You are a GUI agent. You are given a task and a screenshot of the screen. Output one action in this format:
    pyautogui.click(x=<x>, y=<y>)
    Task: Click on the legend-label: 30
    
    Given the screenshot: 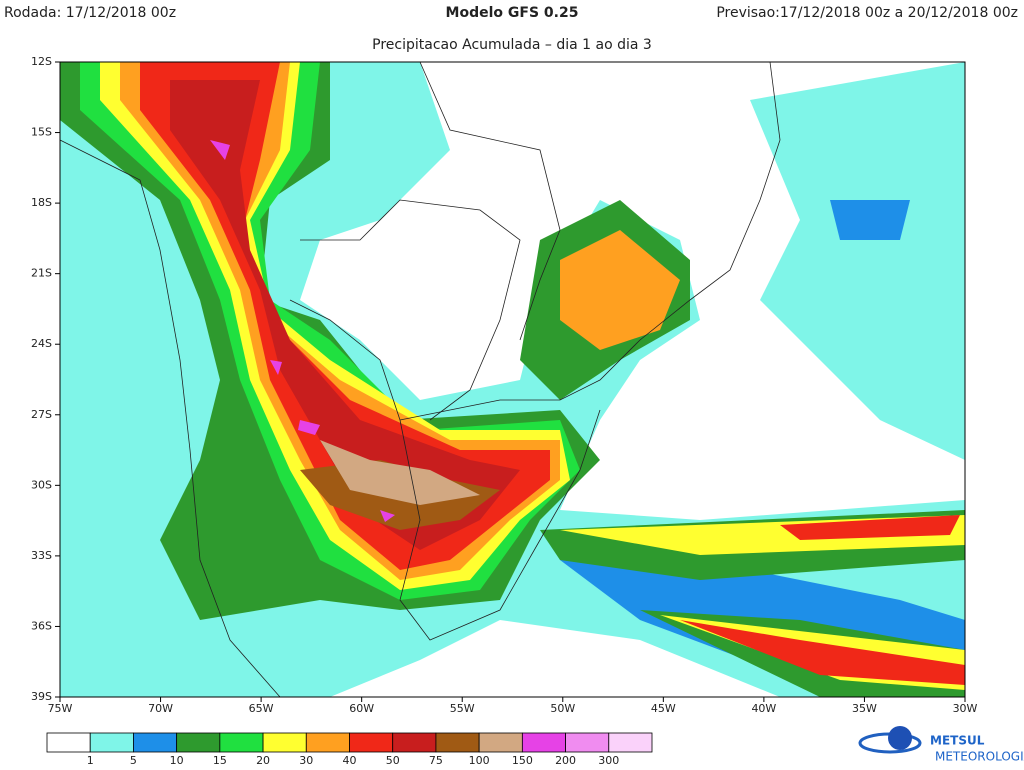 What is the action you would take?
    pyautogui.click(x=306, y=760)
    